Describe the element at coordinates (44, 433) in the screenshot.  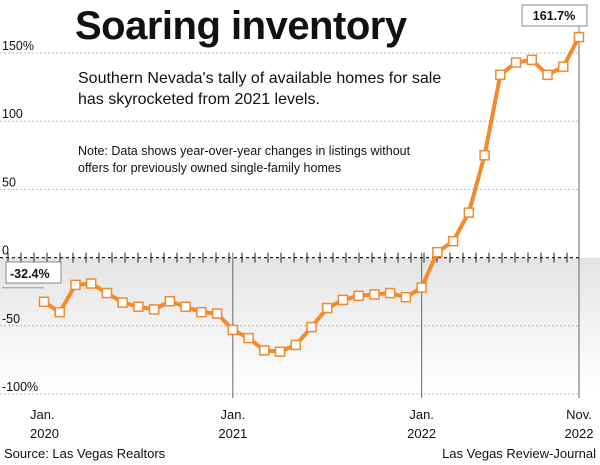
I see `x-tick-year: 2020` at that location.